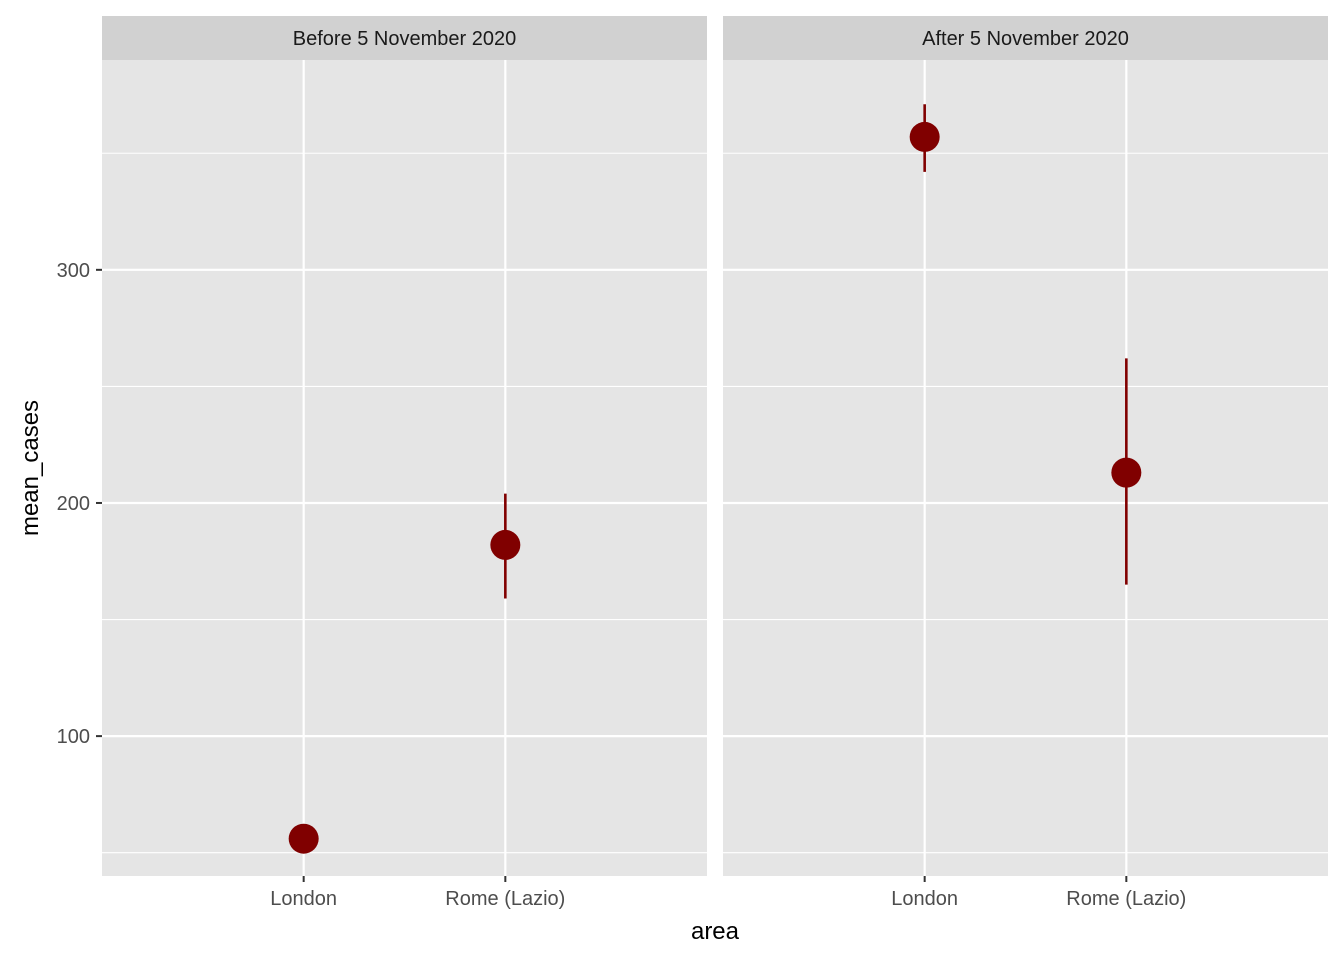 The height and width of the screenshot is (960, 1344). I want to click on facet-strip-label: After 5 November 2020, so click(1025, 39).